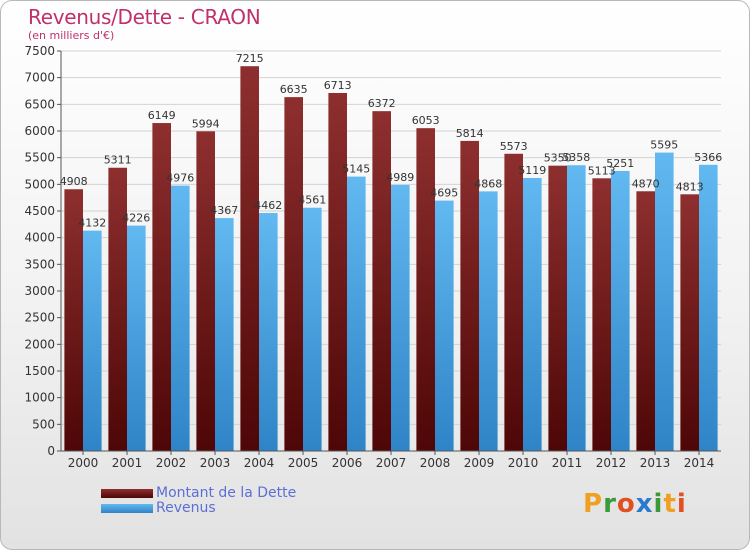 The height and width of the screenshot is (550, 750). Describe the element at coordinates (259, 463) in the screenshot. I see `x-tick-label: 2004` at that location.